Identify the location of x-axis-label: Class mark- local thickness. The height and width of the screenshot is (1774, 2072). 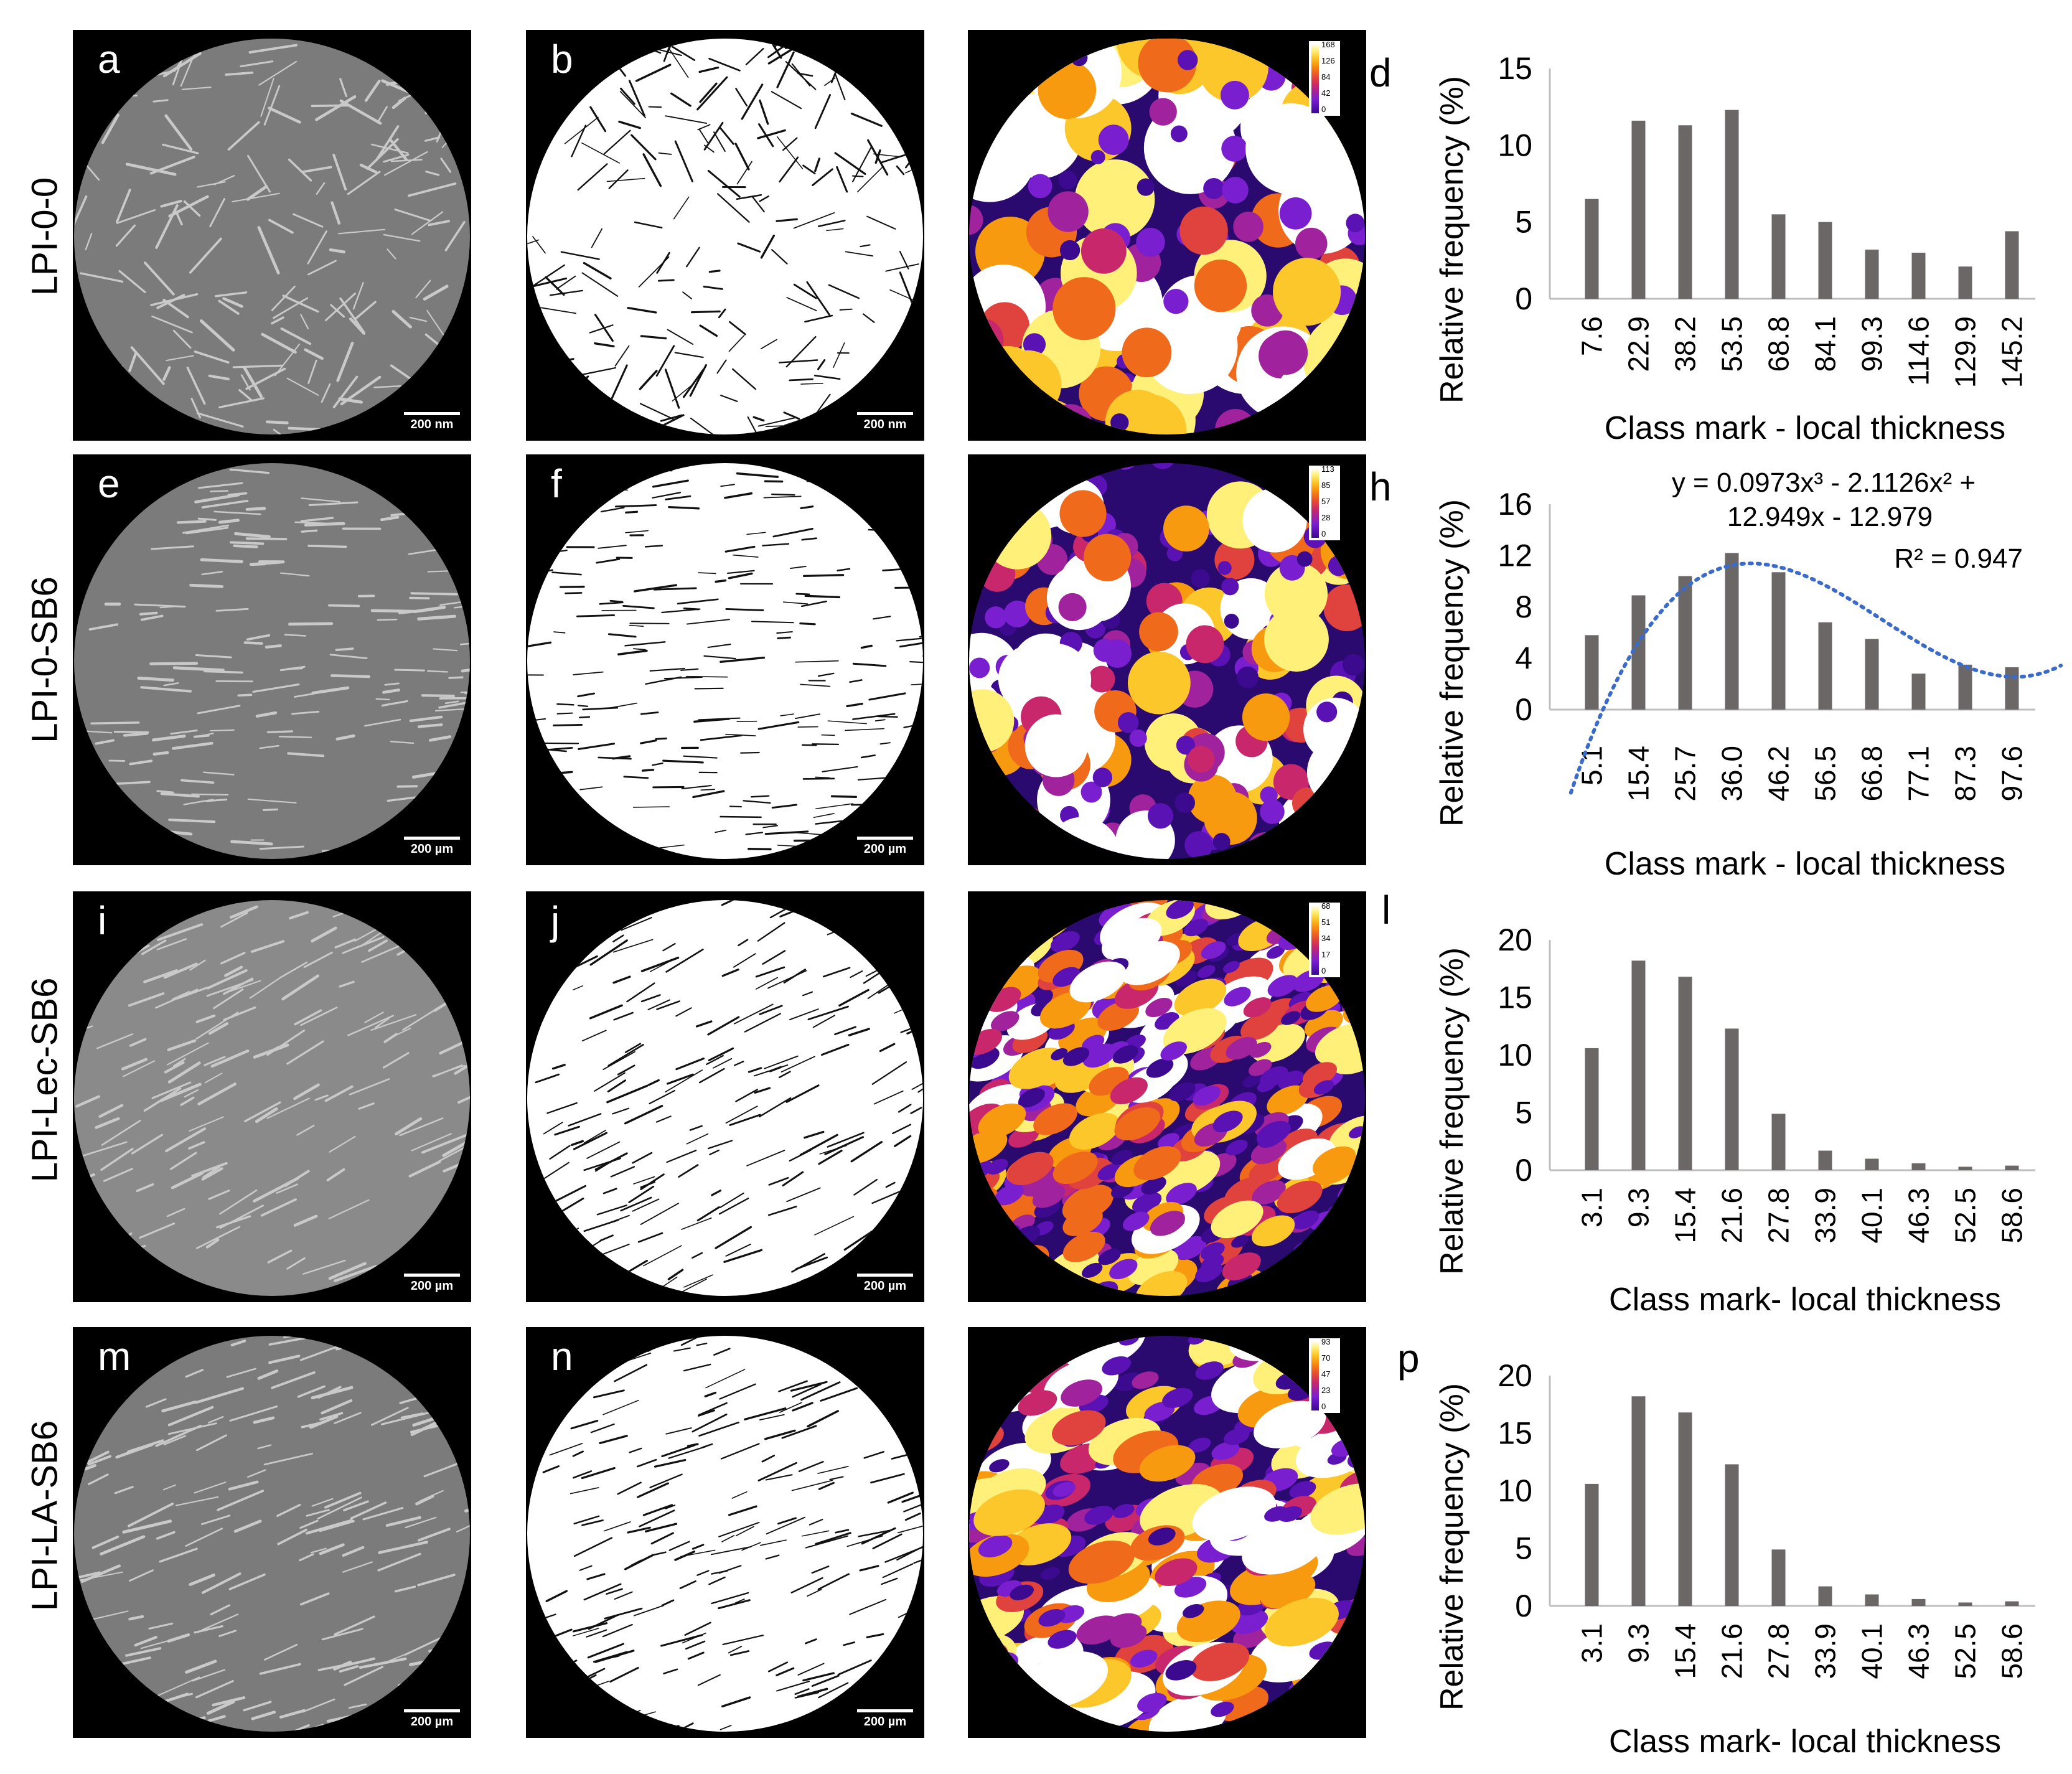
(1805, 1742).